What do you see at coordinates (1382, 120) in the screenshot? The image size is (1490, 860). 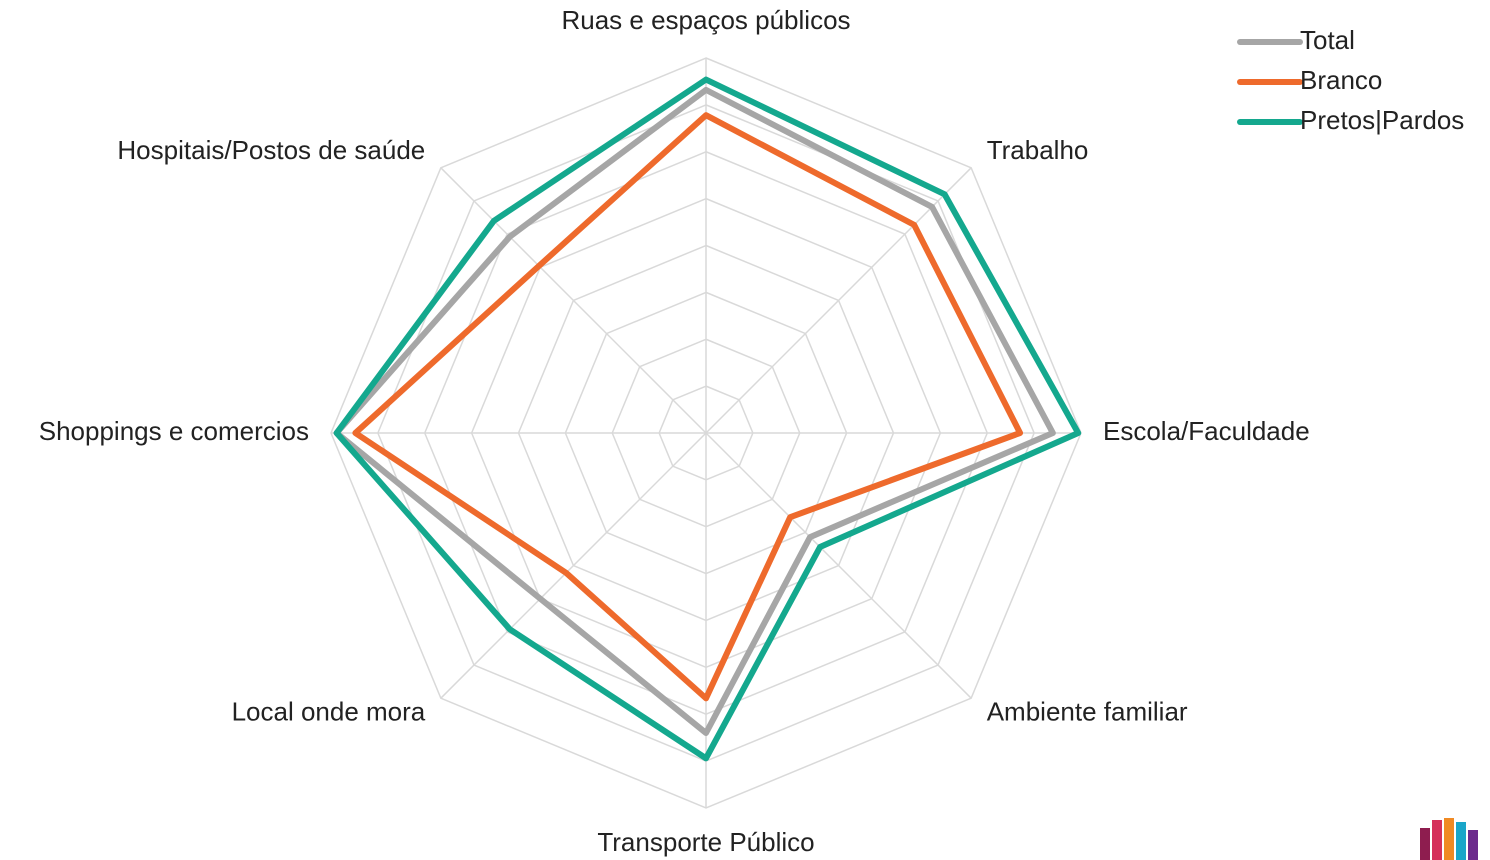 I see `legend-label: Pretos|Pardos` at bounding box center [1382, 120].